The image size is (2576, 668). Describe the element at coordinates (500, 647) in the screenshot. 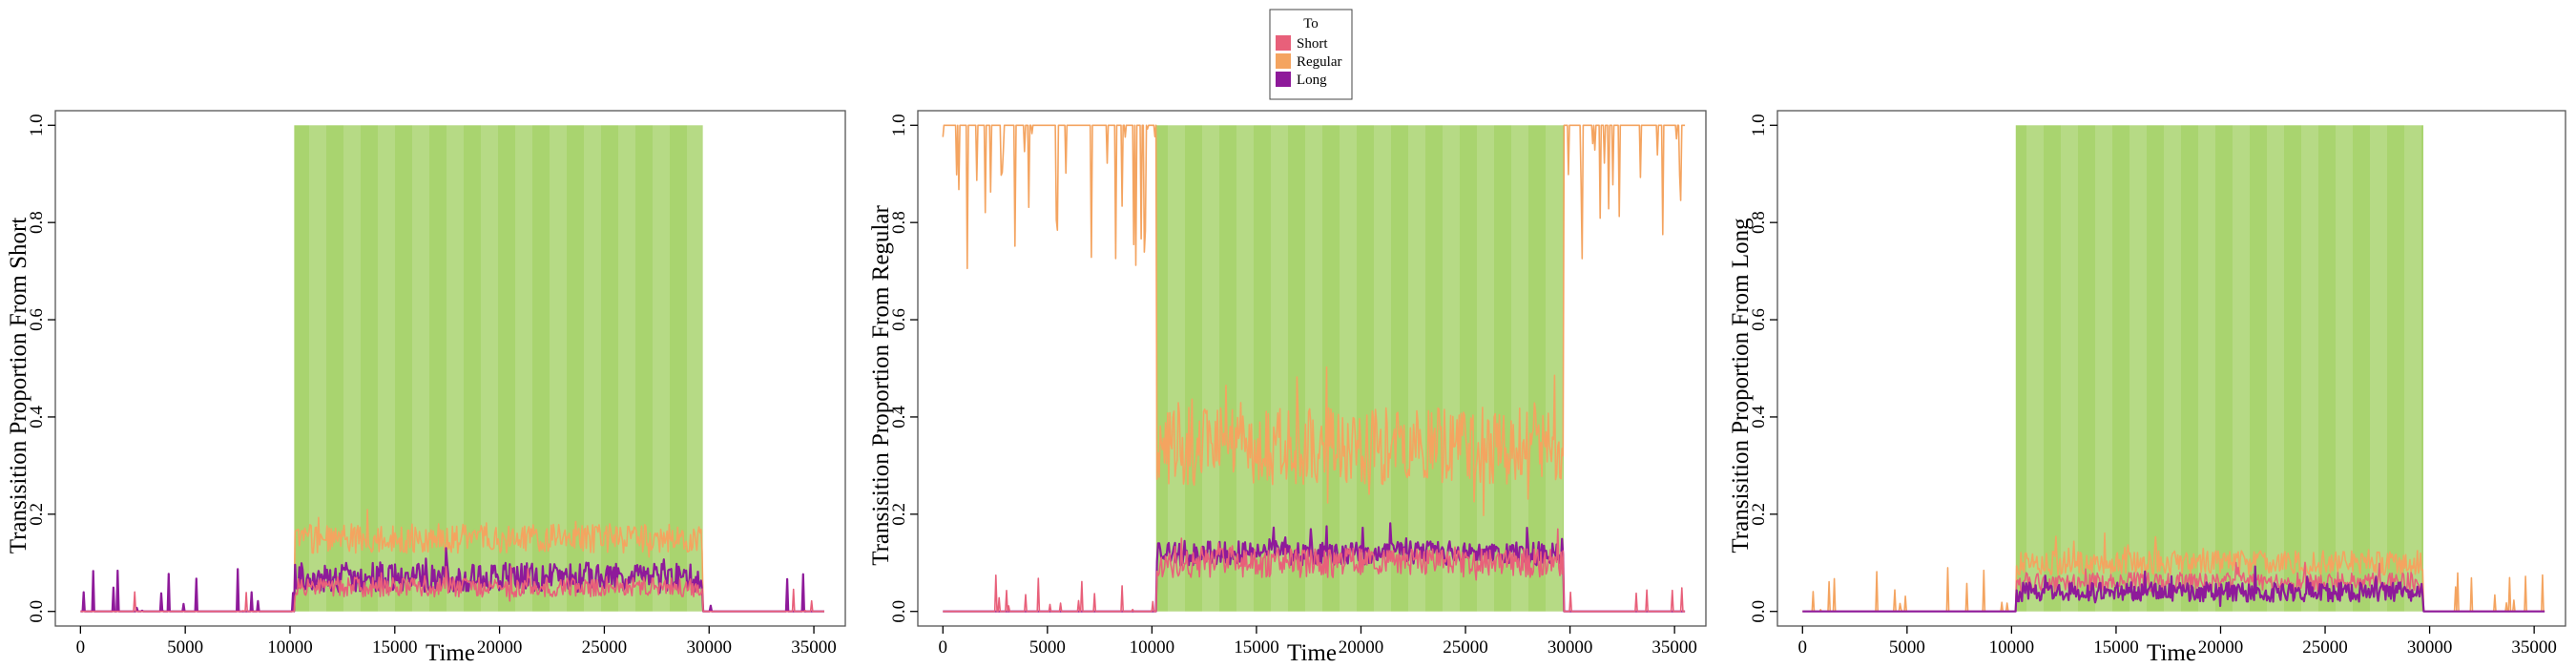

I see `panel-0-xtick-label-4: 20000` at that location.